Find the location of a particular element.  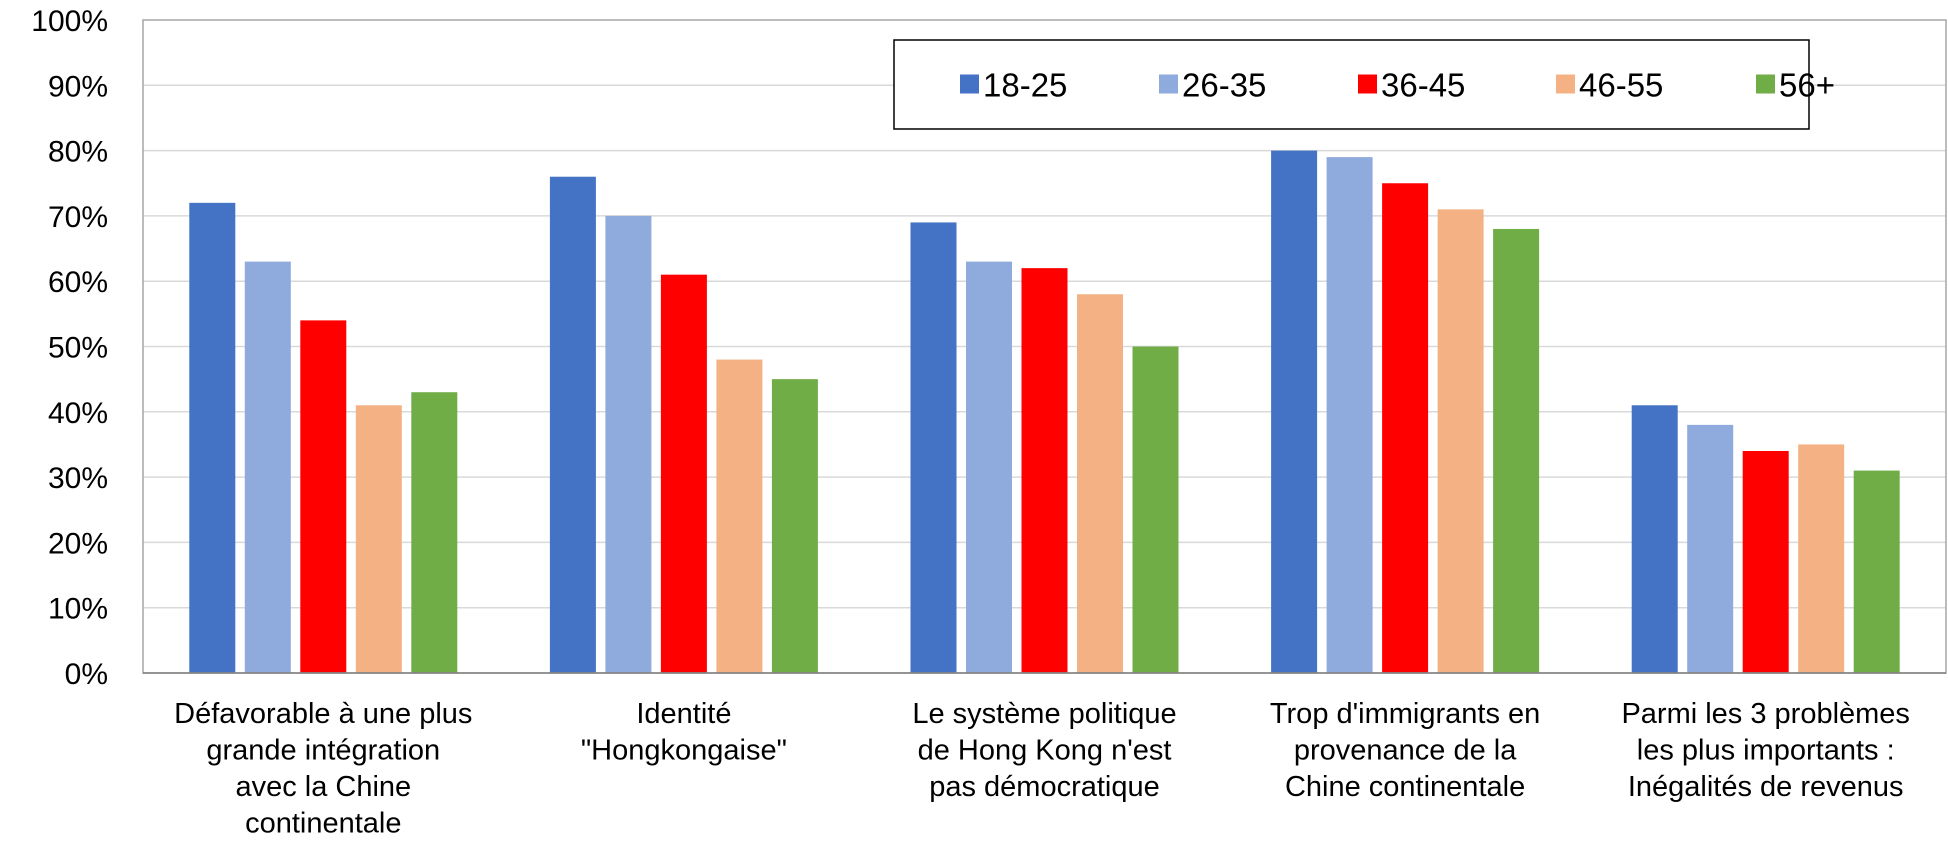

legend-label: 18-25 is located at coordinates (1025, 85).